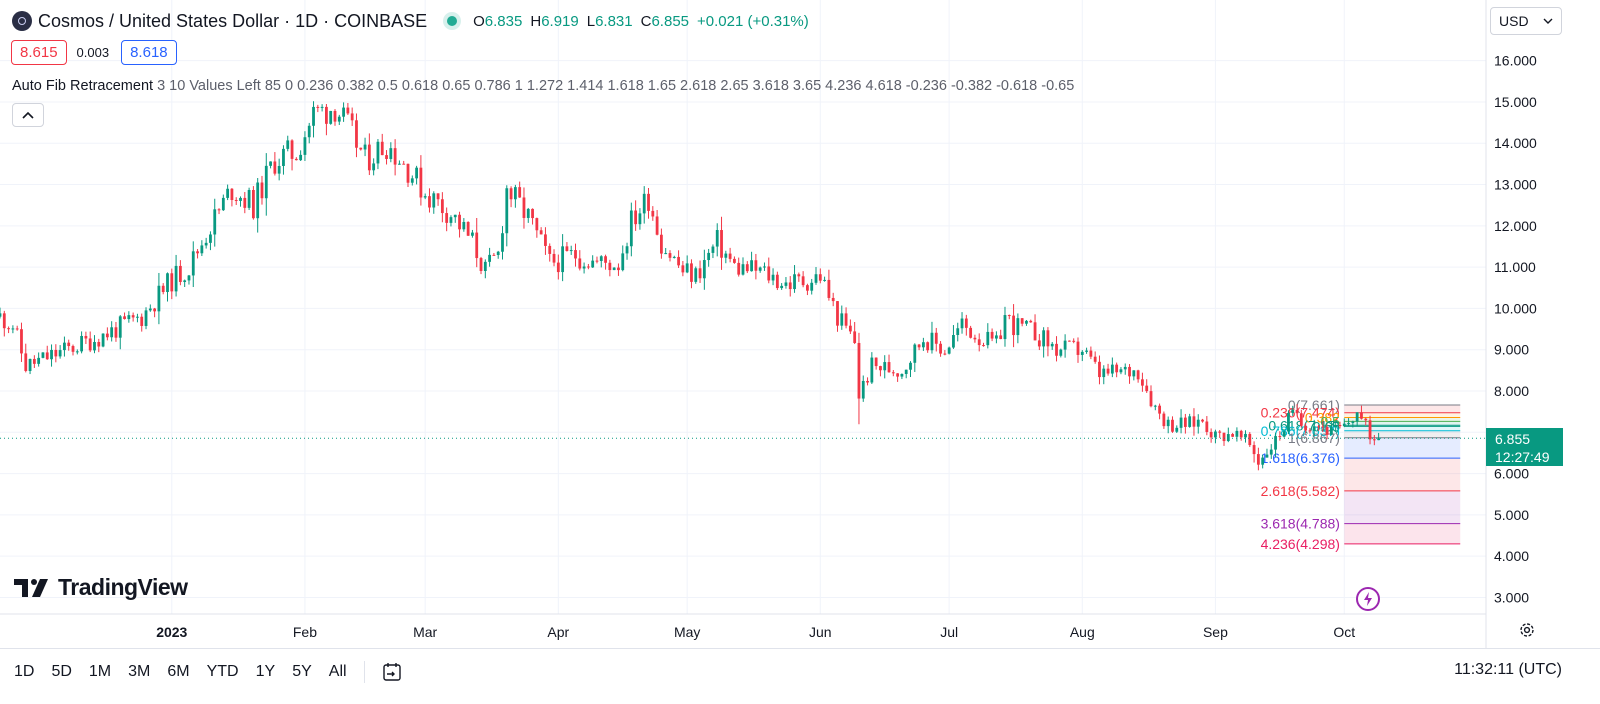 The height and width of the screenshot is (704, 1600). I want to click on y-tick-label: 15.000, so click(1515, 102).